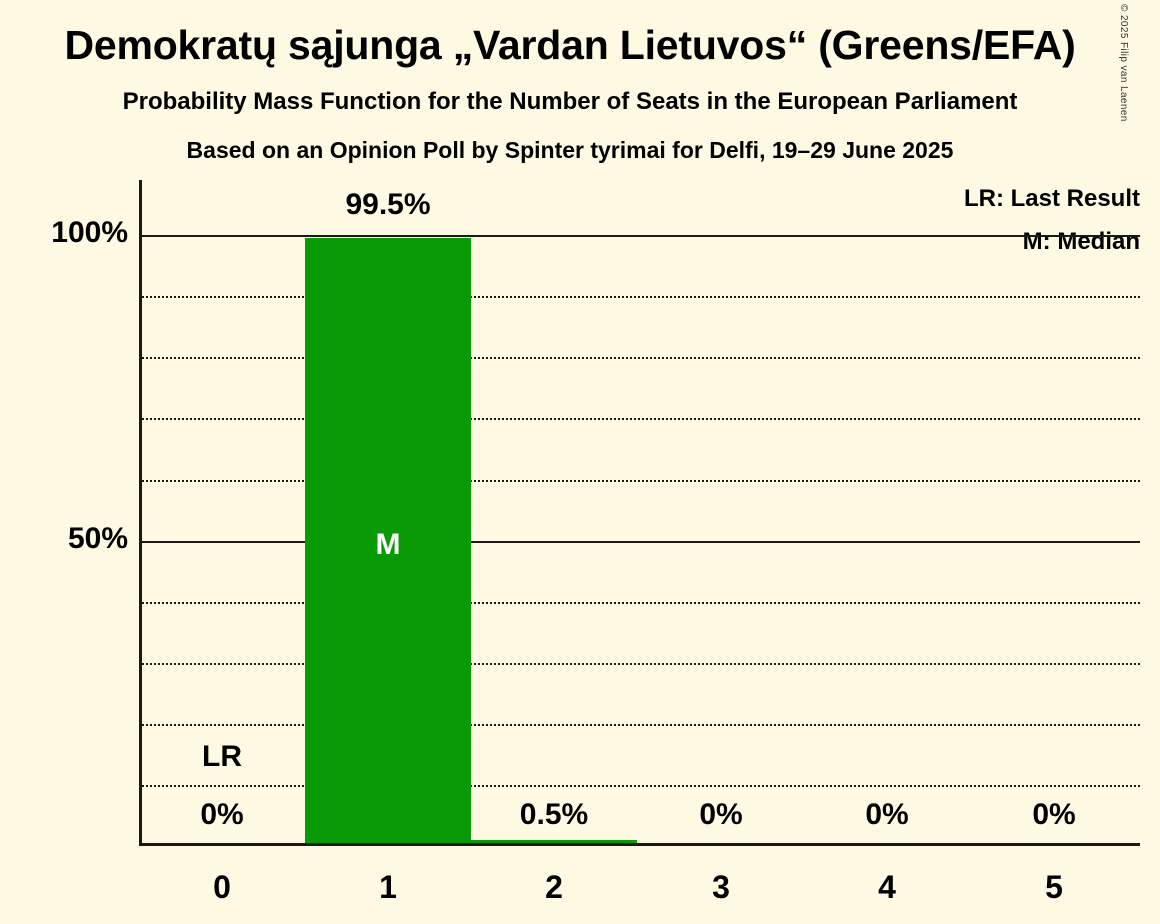  I want to click on last-result-marker: LR, so click(222, 756).